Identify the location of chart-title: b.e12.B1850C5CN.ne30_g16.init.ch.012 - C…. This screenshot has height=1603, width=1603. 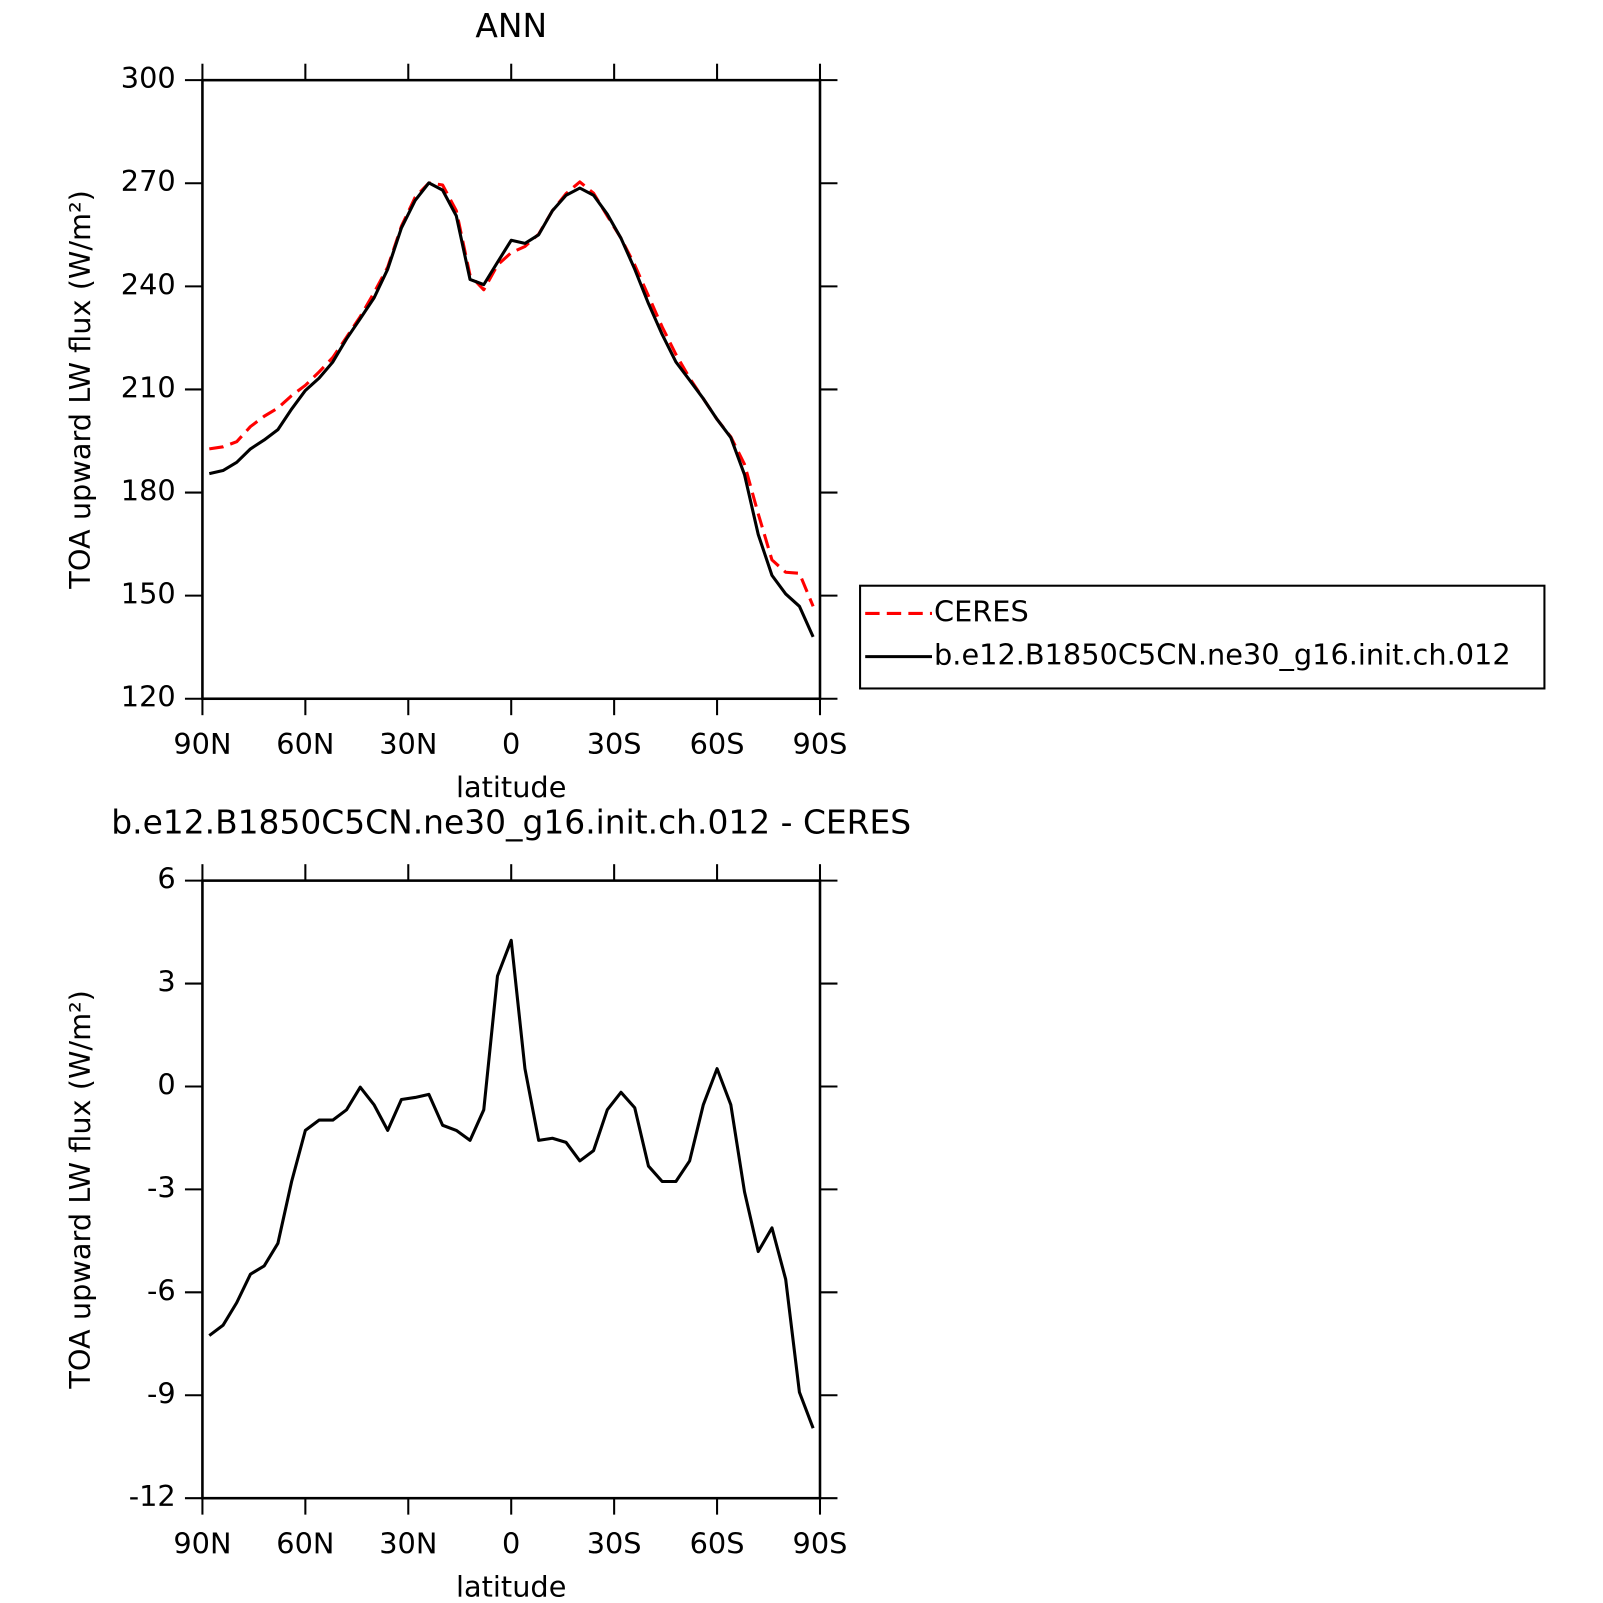
(511, 822).